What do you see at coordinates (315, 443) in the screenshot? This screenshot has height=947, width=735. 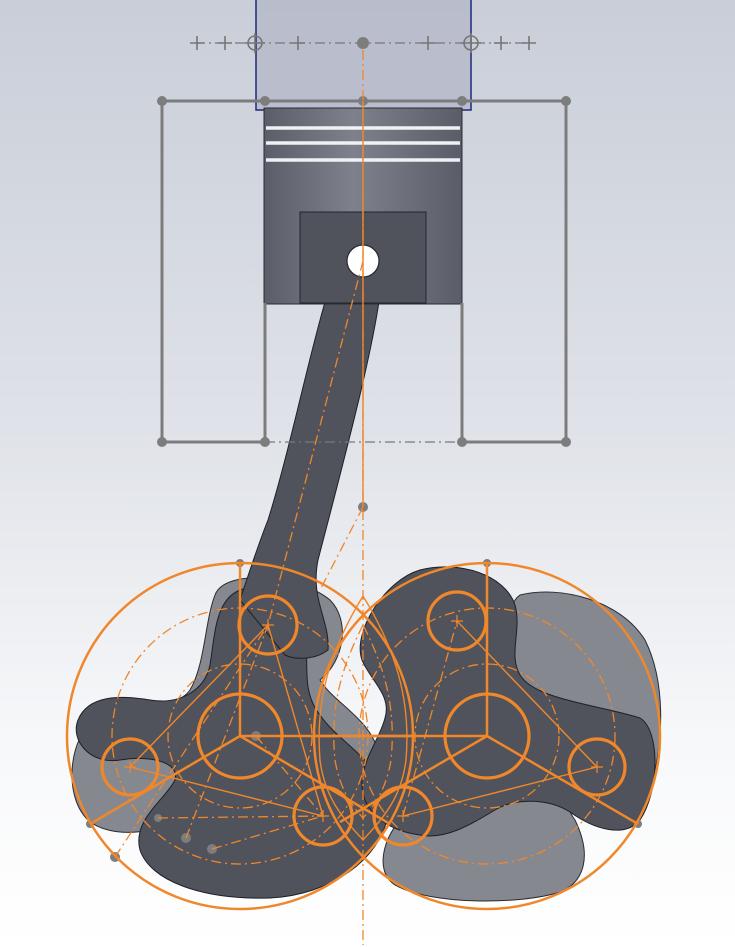 I see `rod-centerline` at bounding box center [315, 443].